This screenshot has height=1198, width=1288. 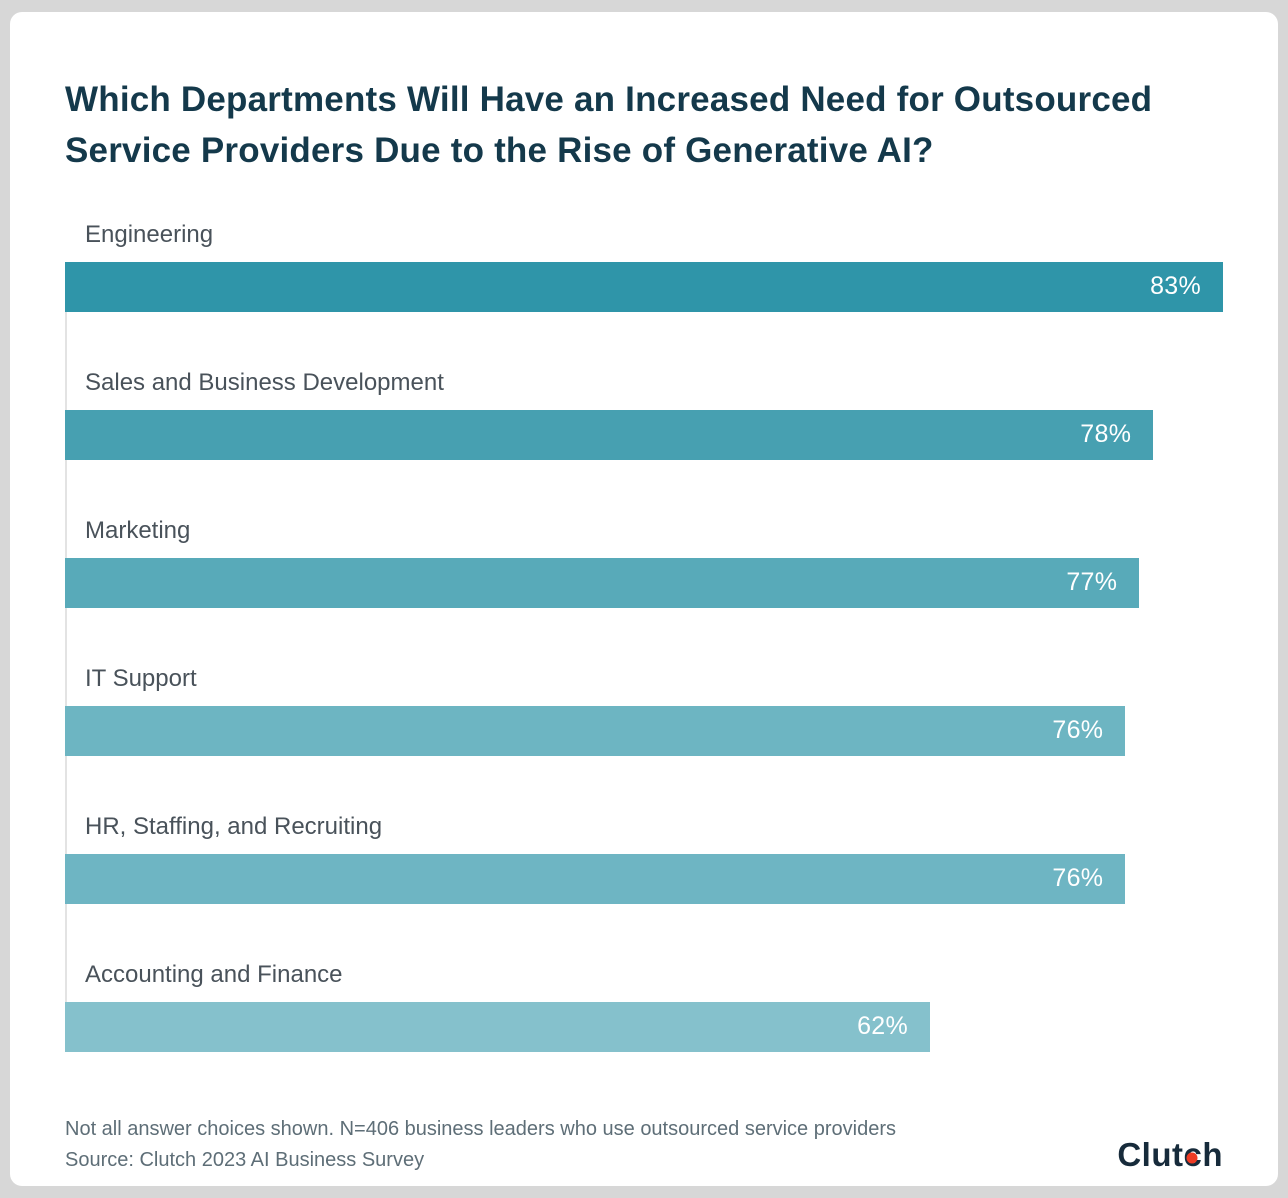 What do you see at coordinates (1106, 434) in the screenshot?
I see `bar-value-label: 78%` at bounding box center [1106, 434].